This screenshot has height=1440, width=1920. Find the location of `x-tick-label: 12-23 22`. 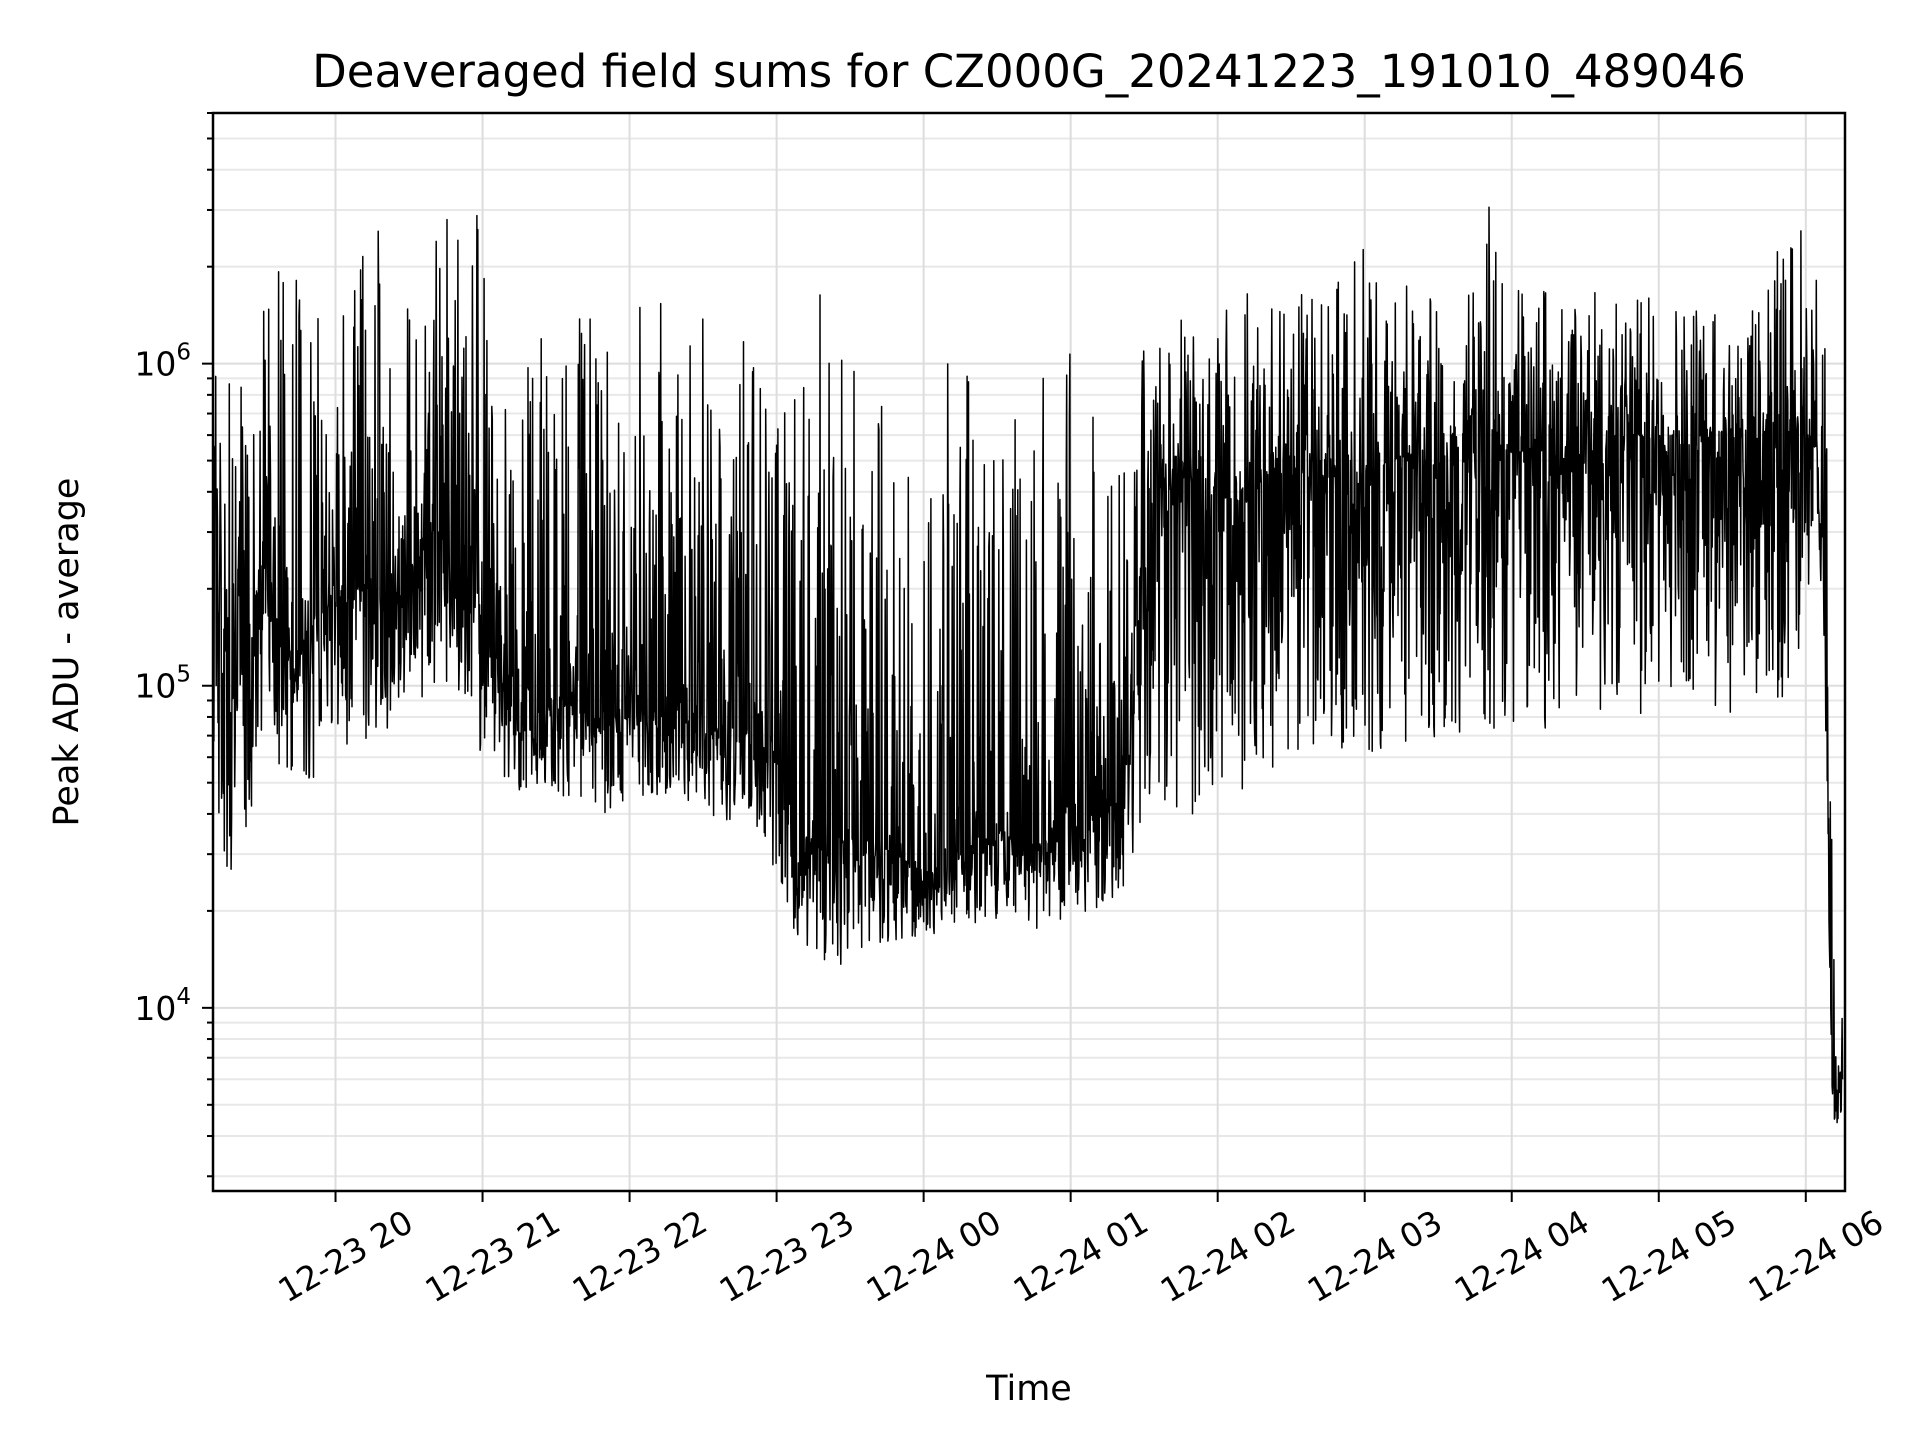

x-tick-label: 12-23 22 is located at coordinates (640, 1256).